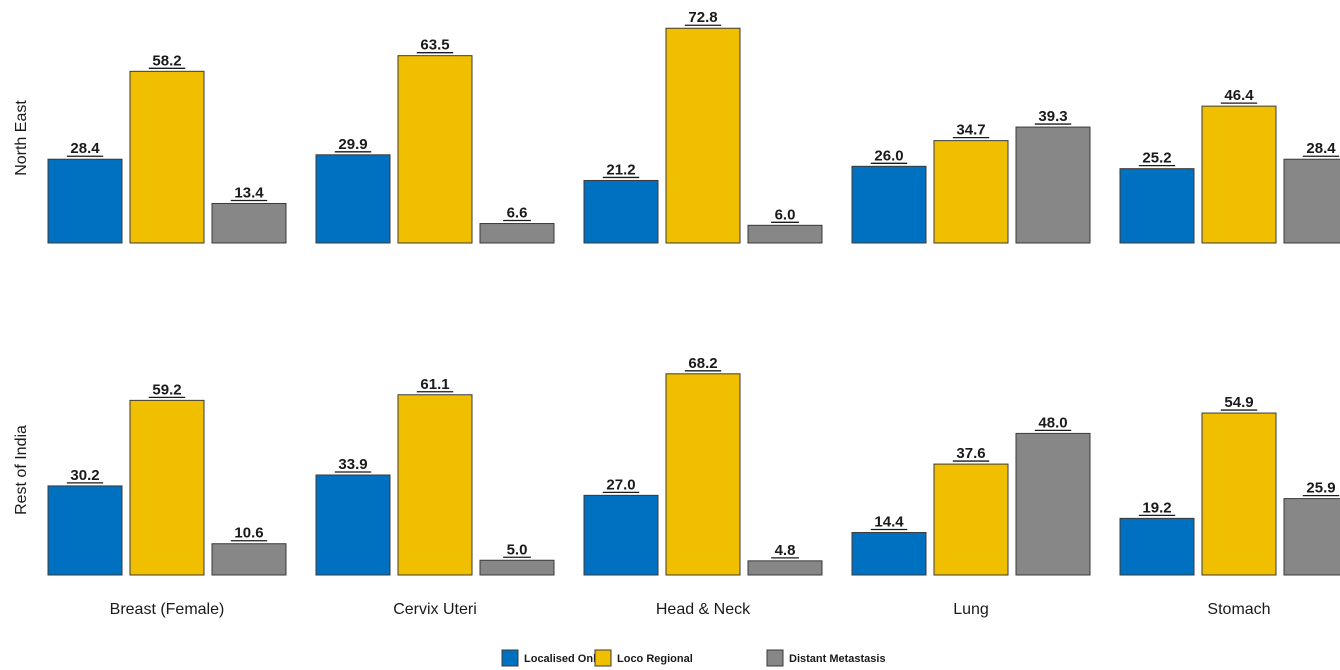 This screenshot has width=1340, height=670. I want to click on value-label-north-east-stomach-localised-only: 25.2, so click(1156, 158).